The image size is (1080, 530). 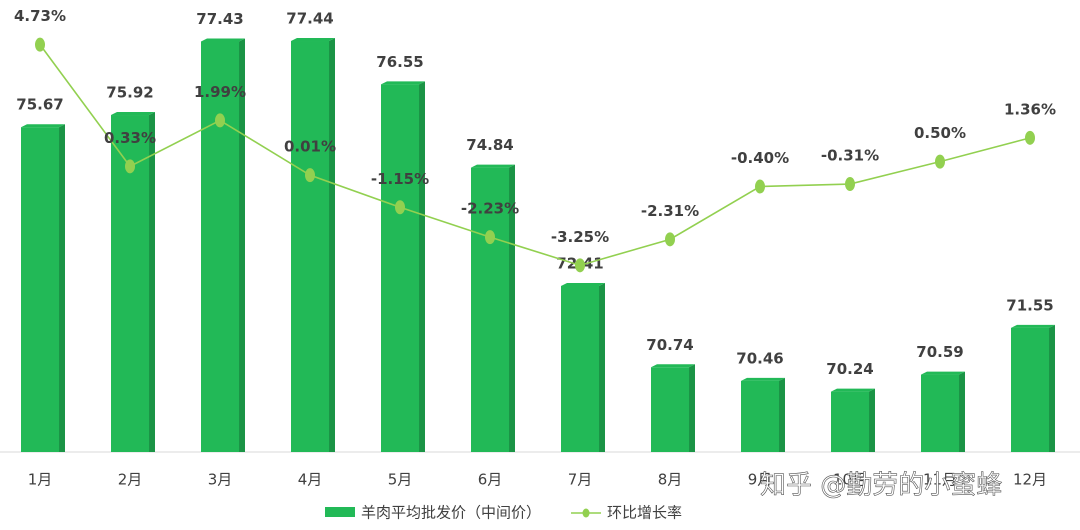 I want to click on legend-swatch, so click(x=340, y=512).